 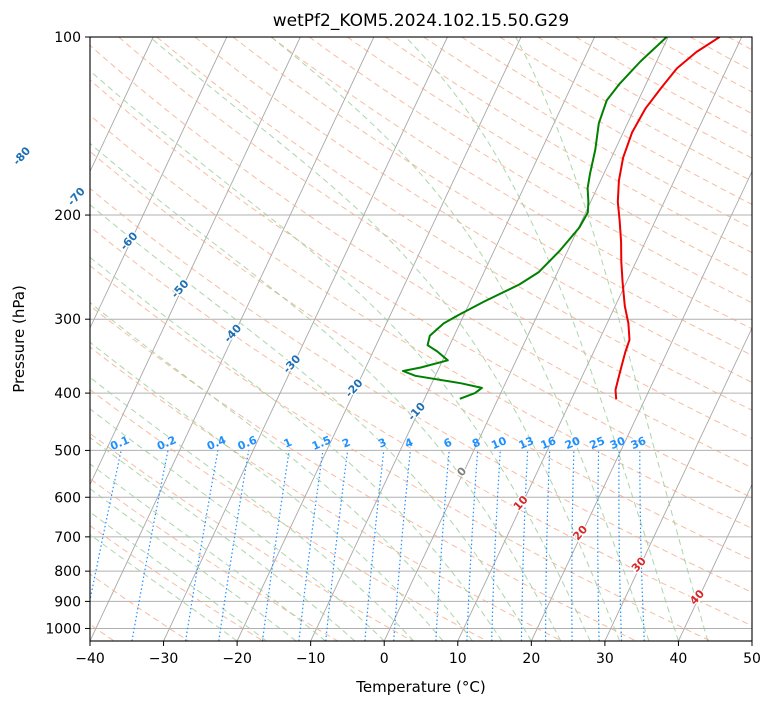 What do you see at coordinates (679, 659) in the screenshot?
I see `x-tick-label: 40` at bounding box center [679, 659].